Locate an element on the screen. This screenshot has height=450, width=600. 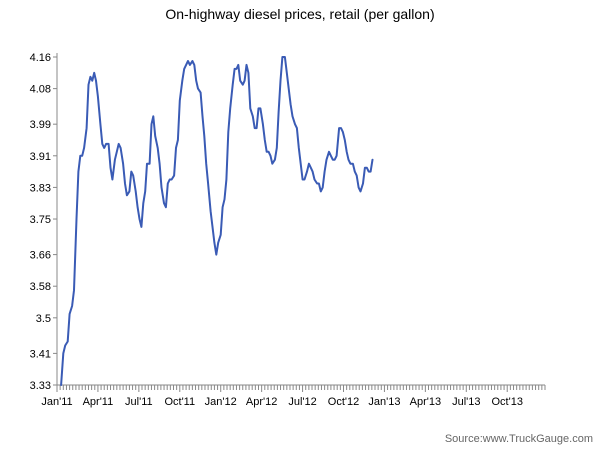
y-tick-label: 3.58 is located at coordinates (40, 287).